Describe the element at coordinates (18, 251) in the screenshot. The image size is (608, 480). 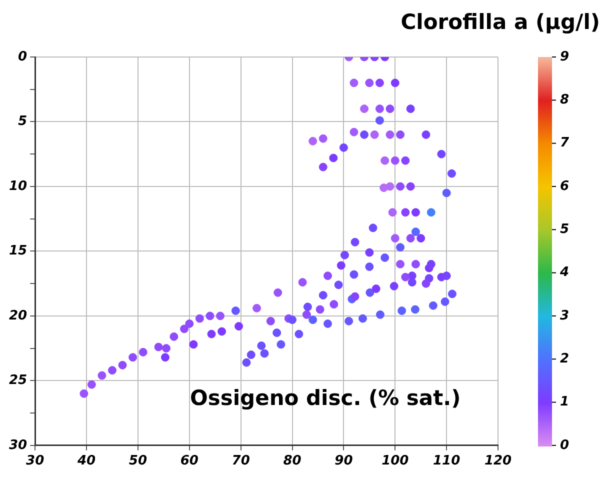
I see `y-tick-label: 15` at that location.